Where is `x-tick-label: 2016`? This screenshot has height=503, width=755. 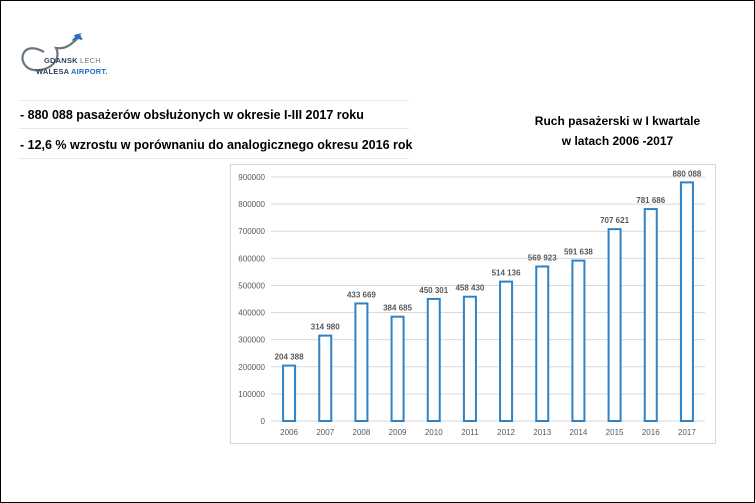
x-tick-label: 2016 is located at coordinates (651, 432).